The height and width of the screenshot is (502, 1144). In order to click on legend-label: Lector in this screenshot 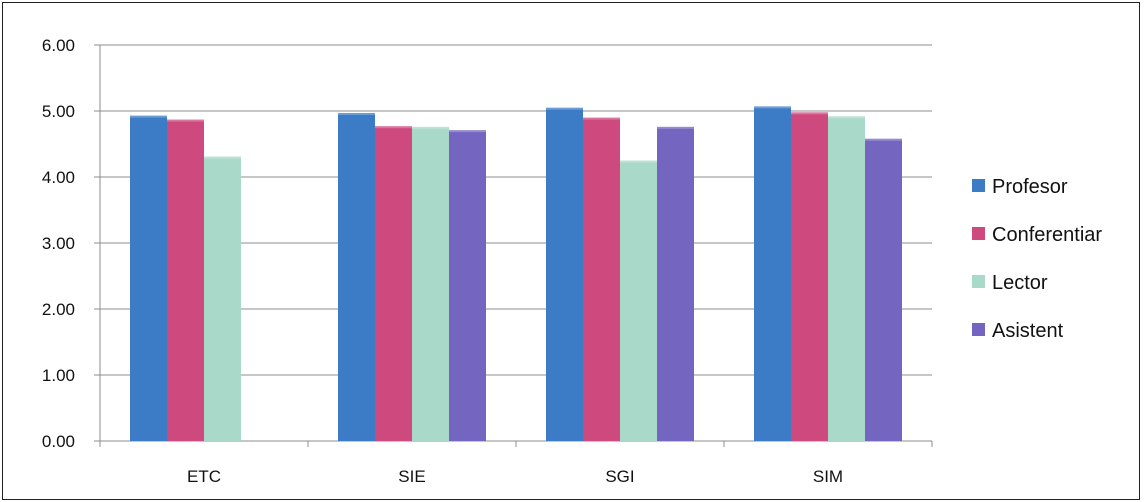, I will do `click(1020, 283)`.